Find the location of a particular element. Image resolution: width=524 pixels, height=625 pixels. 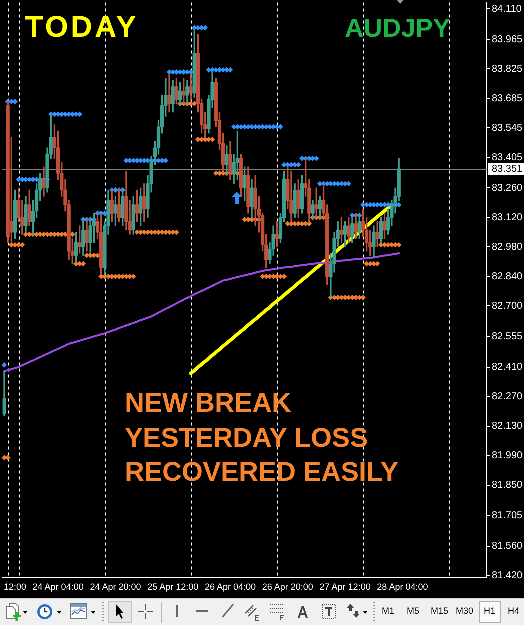

y-tick-label: 82.410 is located at coordinates (508, 368).